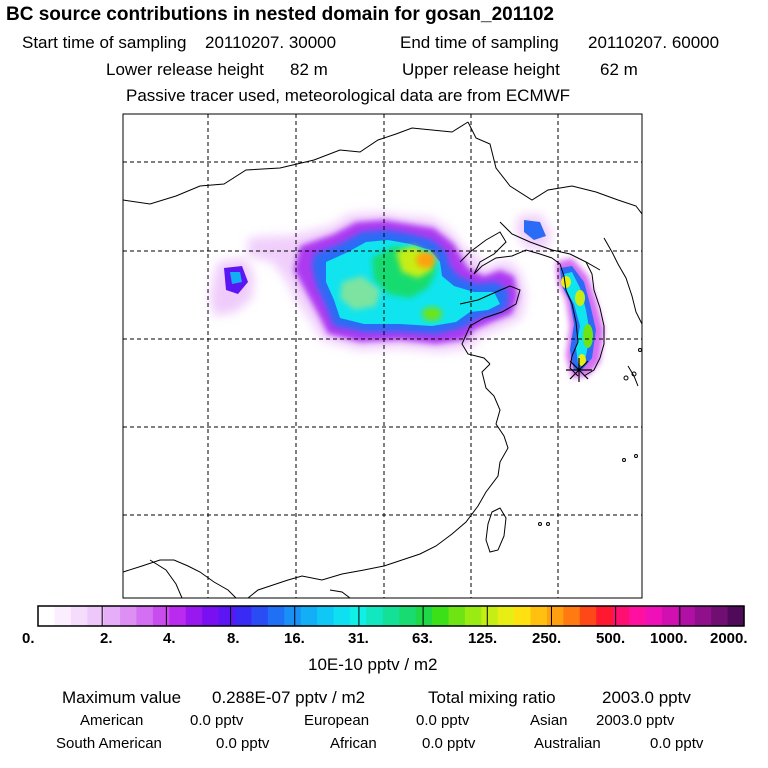 Image resolution: width=768 pixels, height=768 pixels. Describe the element at coordinates (373, 664) in the screenshot. I see `colorbar-unit: 10E-10 pptv / m2` at that location.